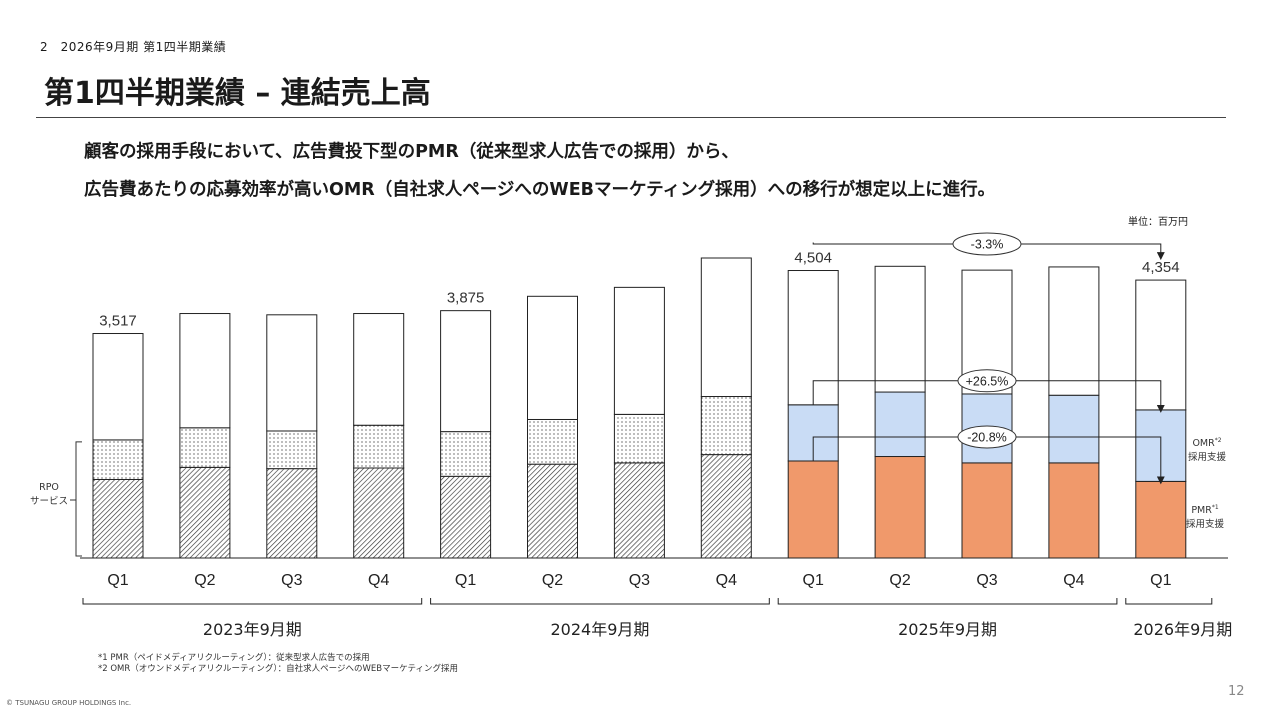  I want to click on legend-pmr: PMR*1 採用支援, so click(1205, 516).